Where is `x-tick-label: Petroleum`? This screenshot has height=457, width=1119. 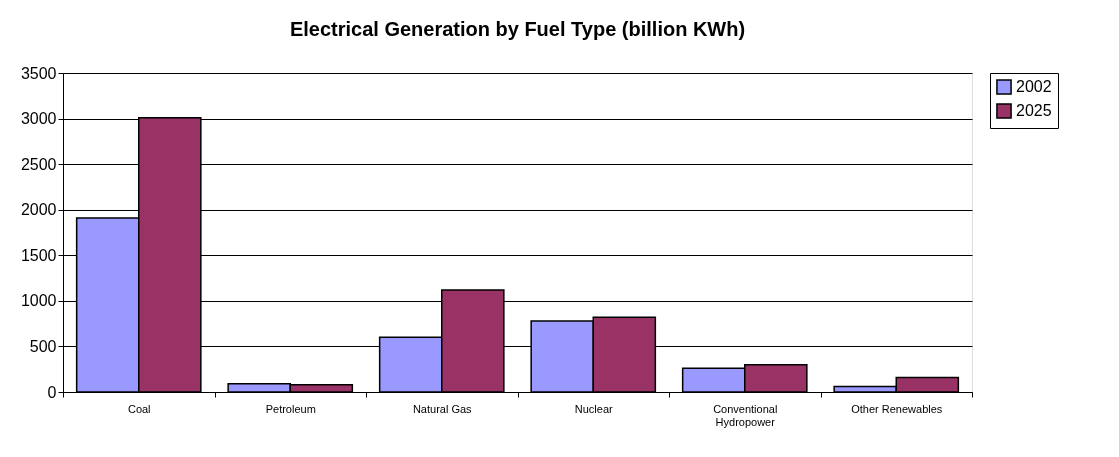
x-tick-label: Petroleum is located at coordinates (290, 408).